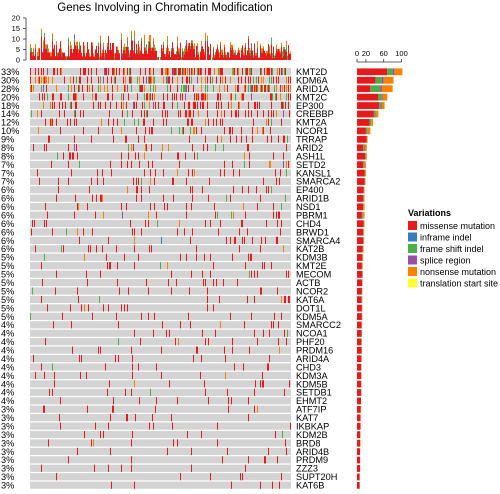  I want to click on gene-label: TRRAP, so click(311, 140).